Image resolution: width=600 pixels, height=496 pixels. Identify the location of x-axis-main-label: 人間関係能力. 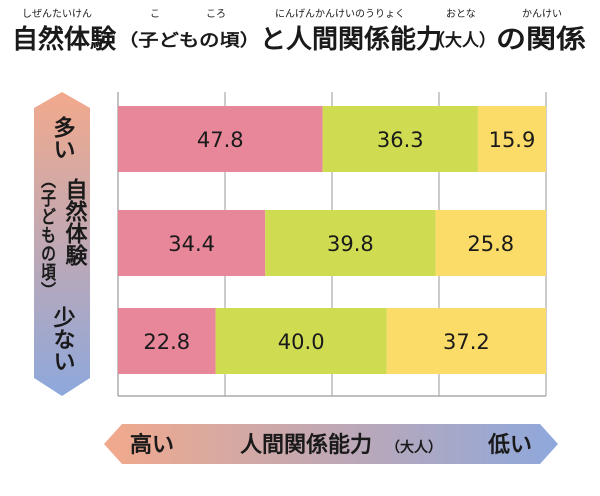
(306, 445).